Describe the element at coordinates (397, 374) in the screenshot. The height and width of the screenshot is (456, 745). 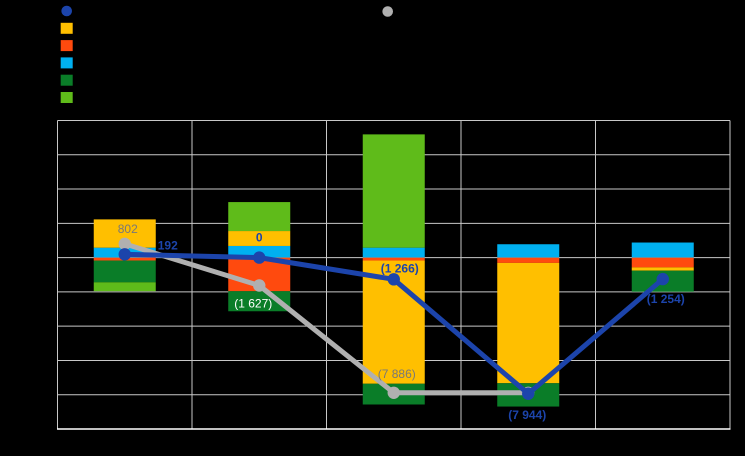
I see `data-label-gray-line: (7 886)` at that location.